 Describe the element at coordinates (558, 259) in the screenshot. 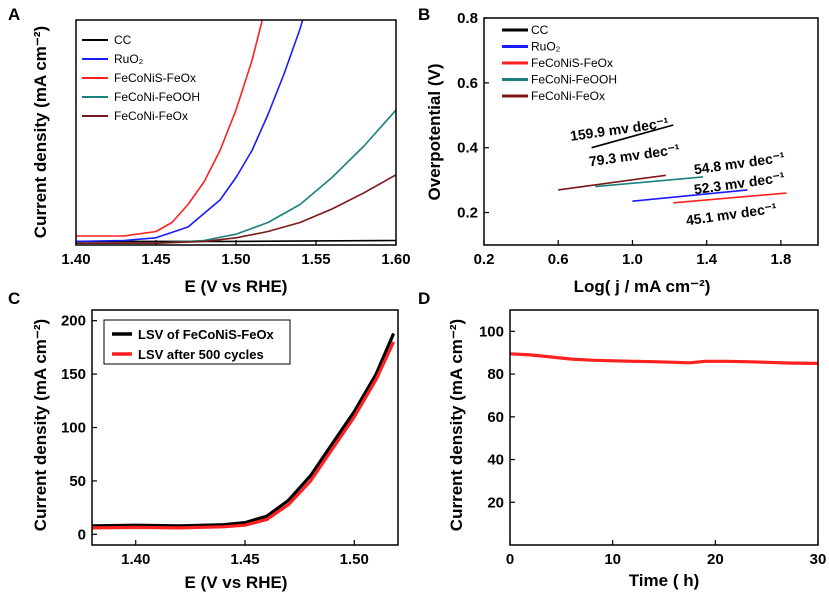

I see `x-tick-label: 0.6` at that location.